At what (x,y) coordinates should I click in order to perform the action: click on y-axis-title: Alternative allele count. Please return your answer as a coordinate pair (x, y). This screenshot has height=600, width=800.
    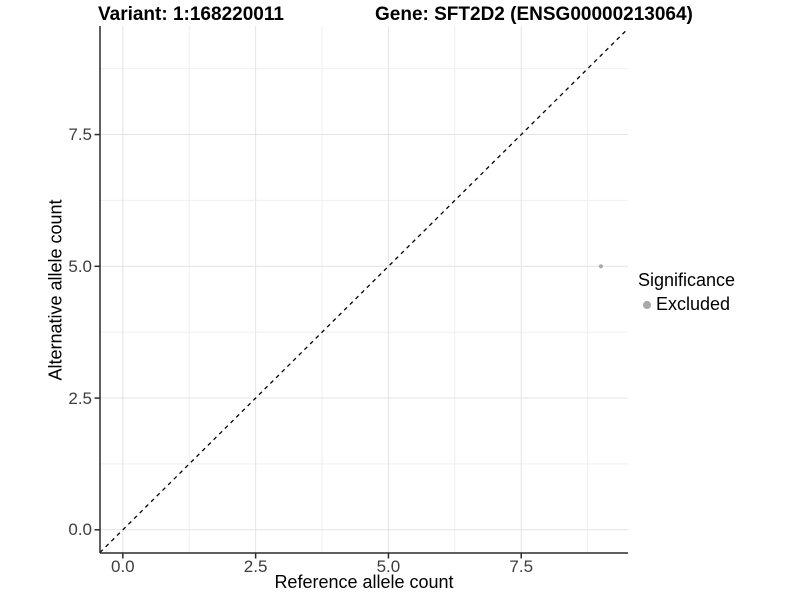
    Looking at the image, I should click on (55, 290).